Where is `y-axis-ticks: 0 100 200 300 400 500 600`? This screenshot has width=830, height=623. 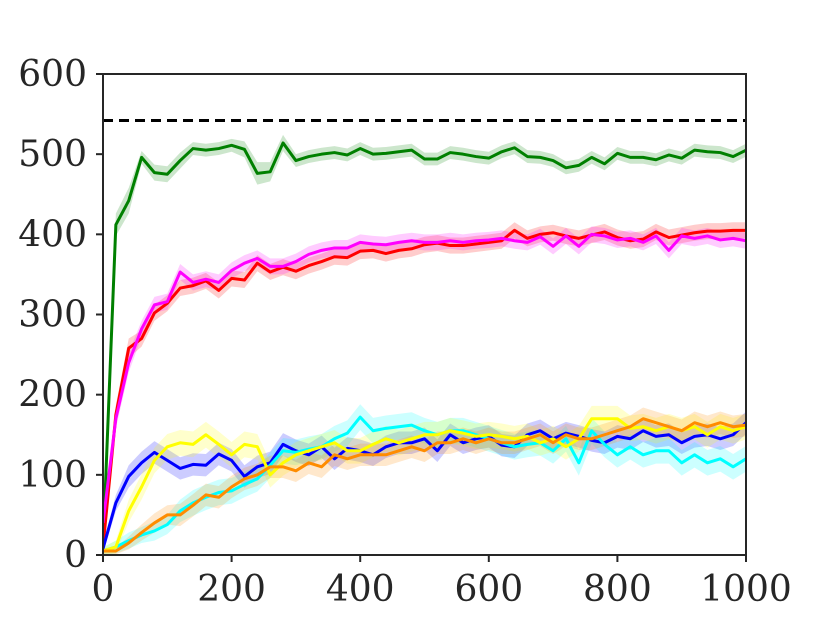
y-axis-ticks: 0 100 200 300 400 500 600 is located at coordinates (60, 315).